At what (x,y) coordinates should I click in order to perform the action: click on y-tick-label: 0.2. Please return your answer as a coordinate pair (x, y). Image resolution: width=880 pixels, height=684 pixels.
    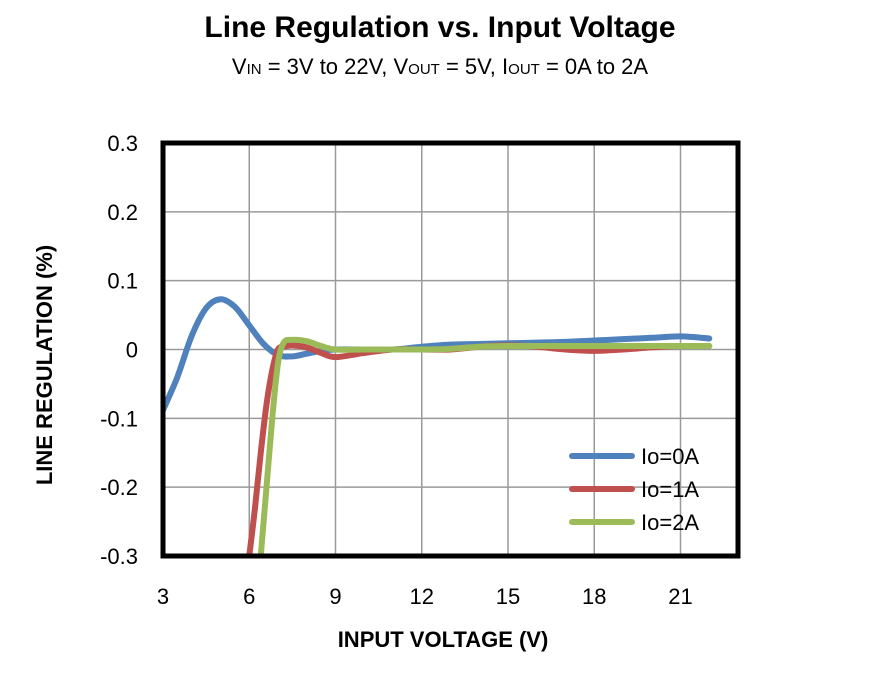
    Looking at the image, I should click on (122, 212).